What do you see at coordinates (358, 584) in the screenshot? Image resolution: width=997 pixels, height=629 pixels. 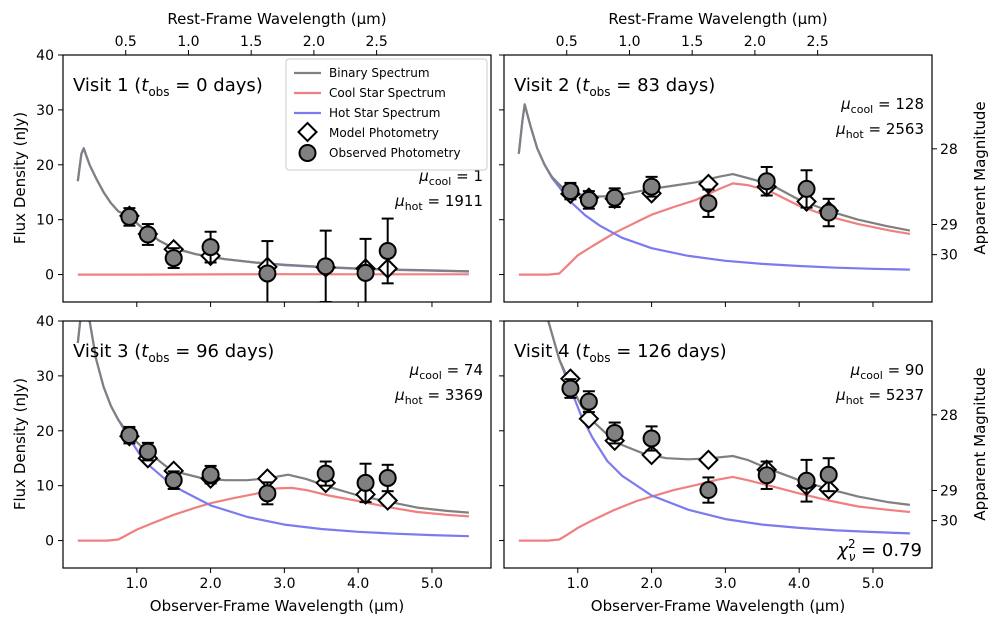 I see `visit3-x-tick-label-3: 4.0` at bounding box center [358, 584].